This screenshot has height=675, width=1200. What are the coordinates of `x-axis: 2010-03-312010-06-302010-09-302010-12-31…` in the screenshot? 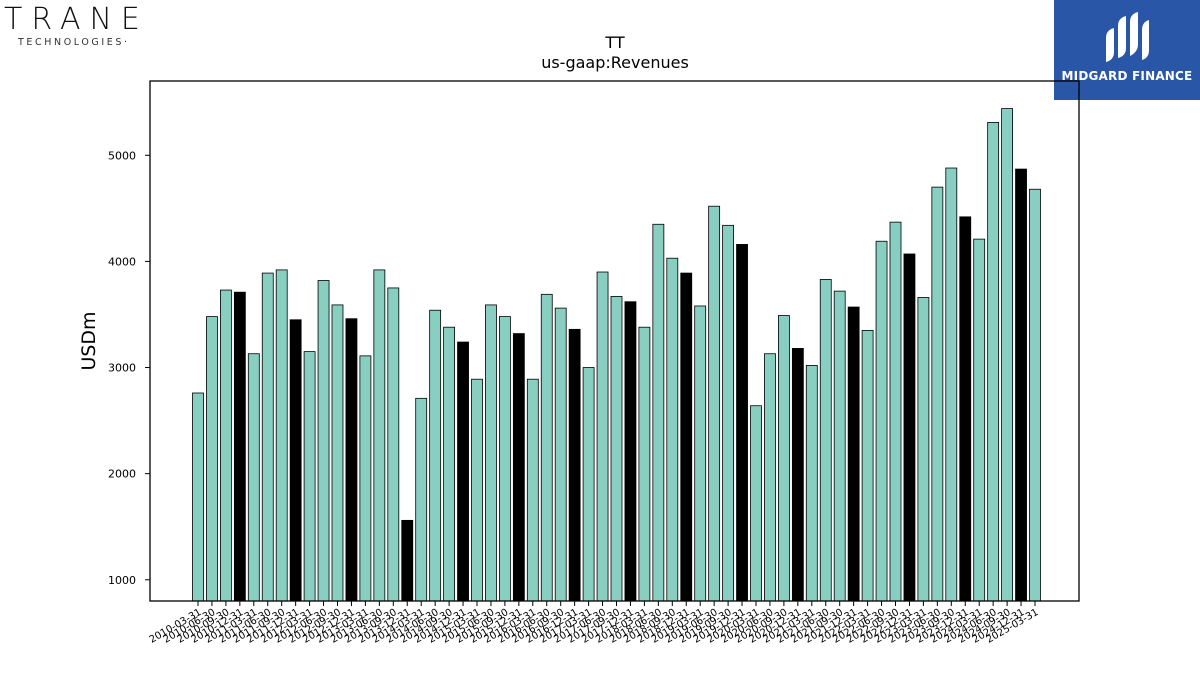 It's located at (594, 623).